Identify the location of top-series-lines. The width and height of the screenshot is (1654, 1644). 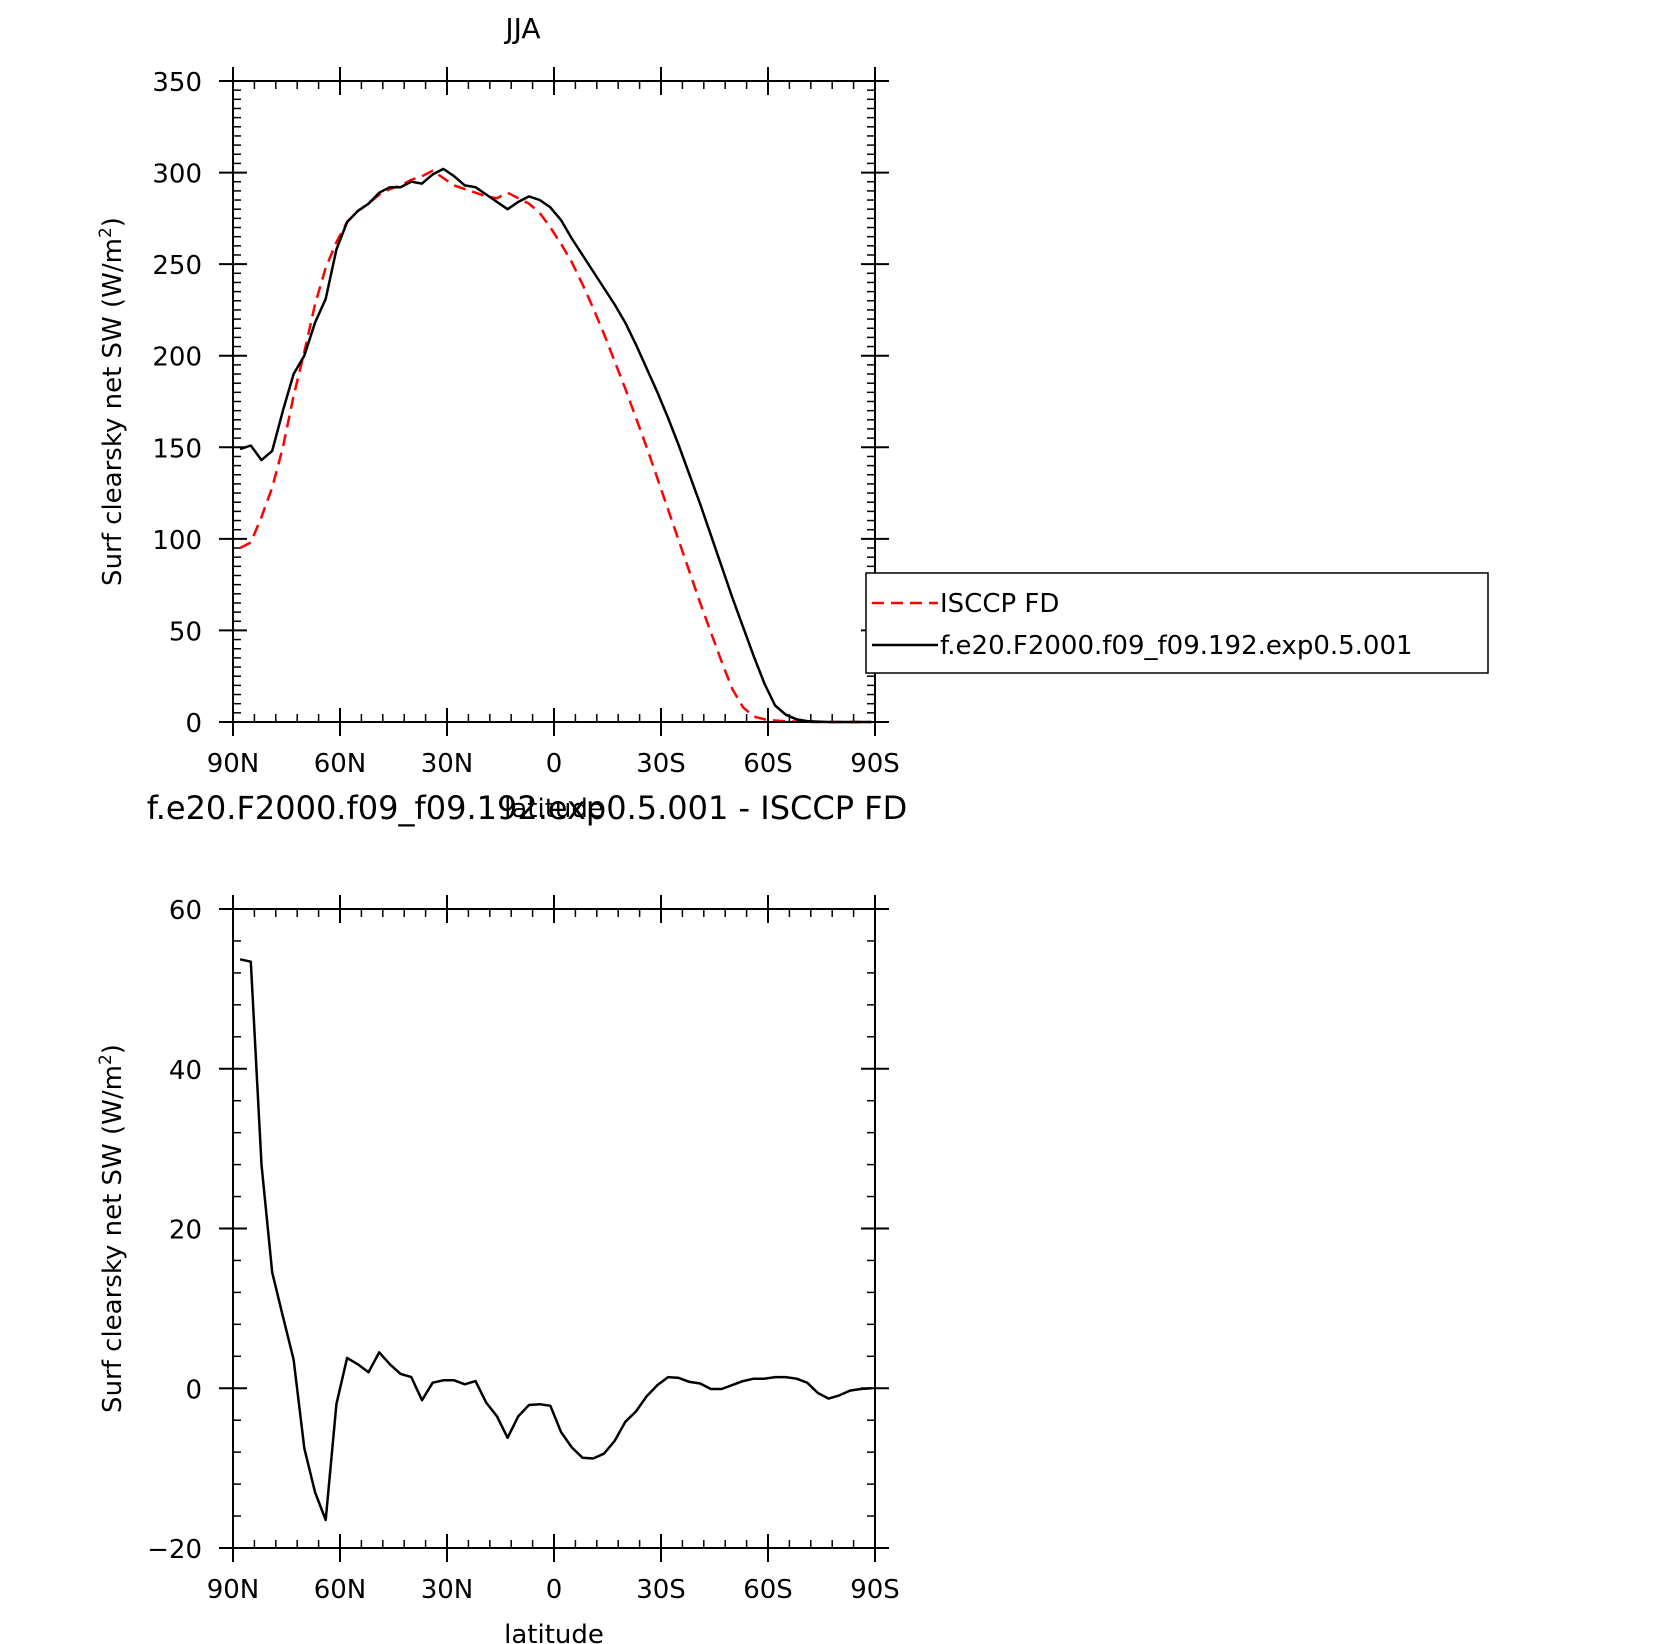
(555, 445).